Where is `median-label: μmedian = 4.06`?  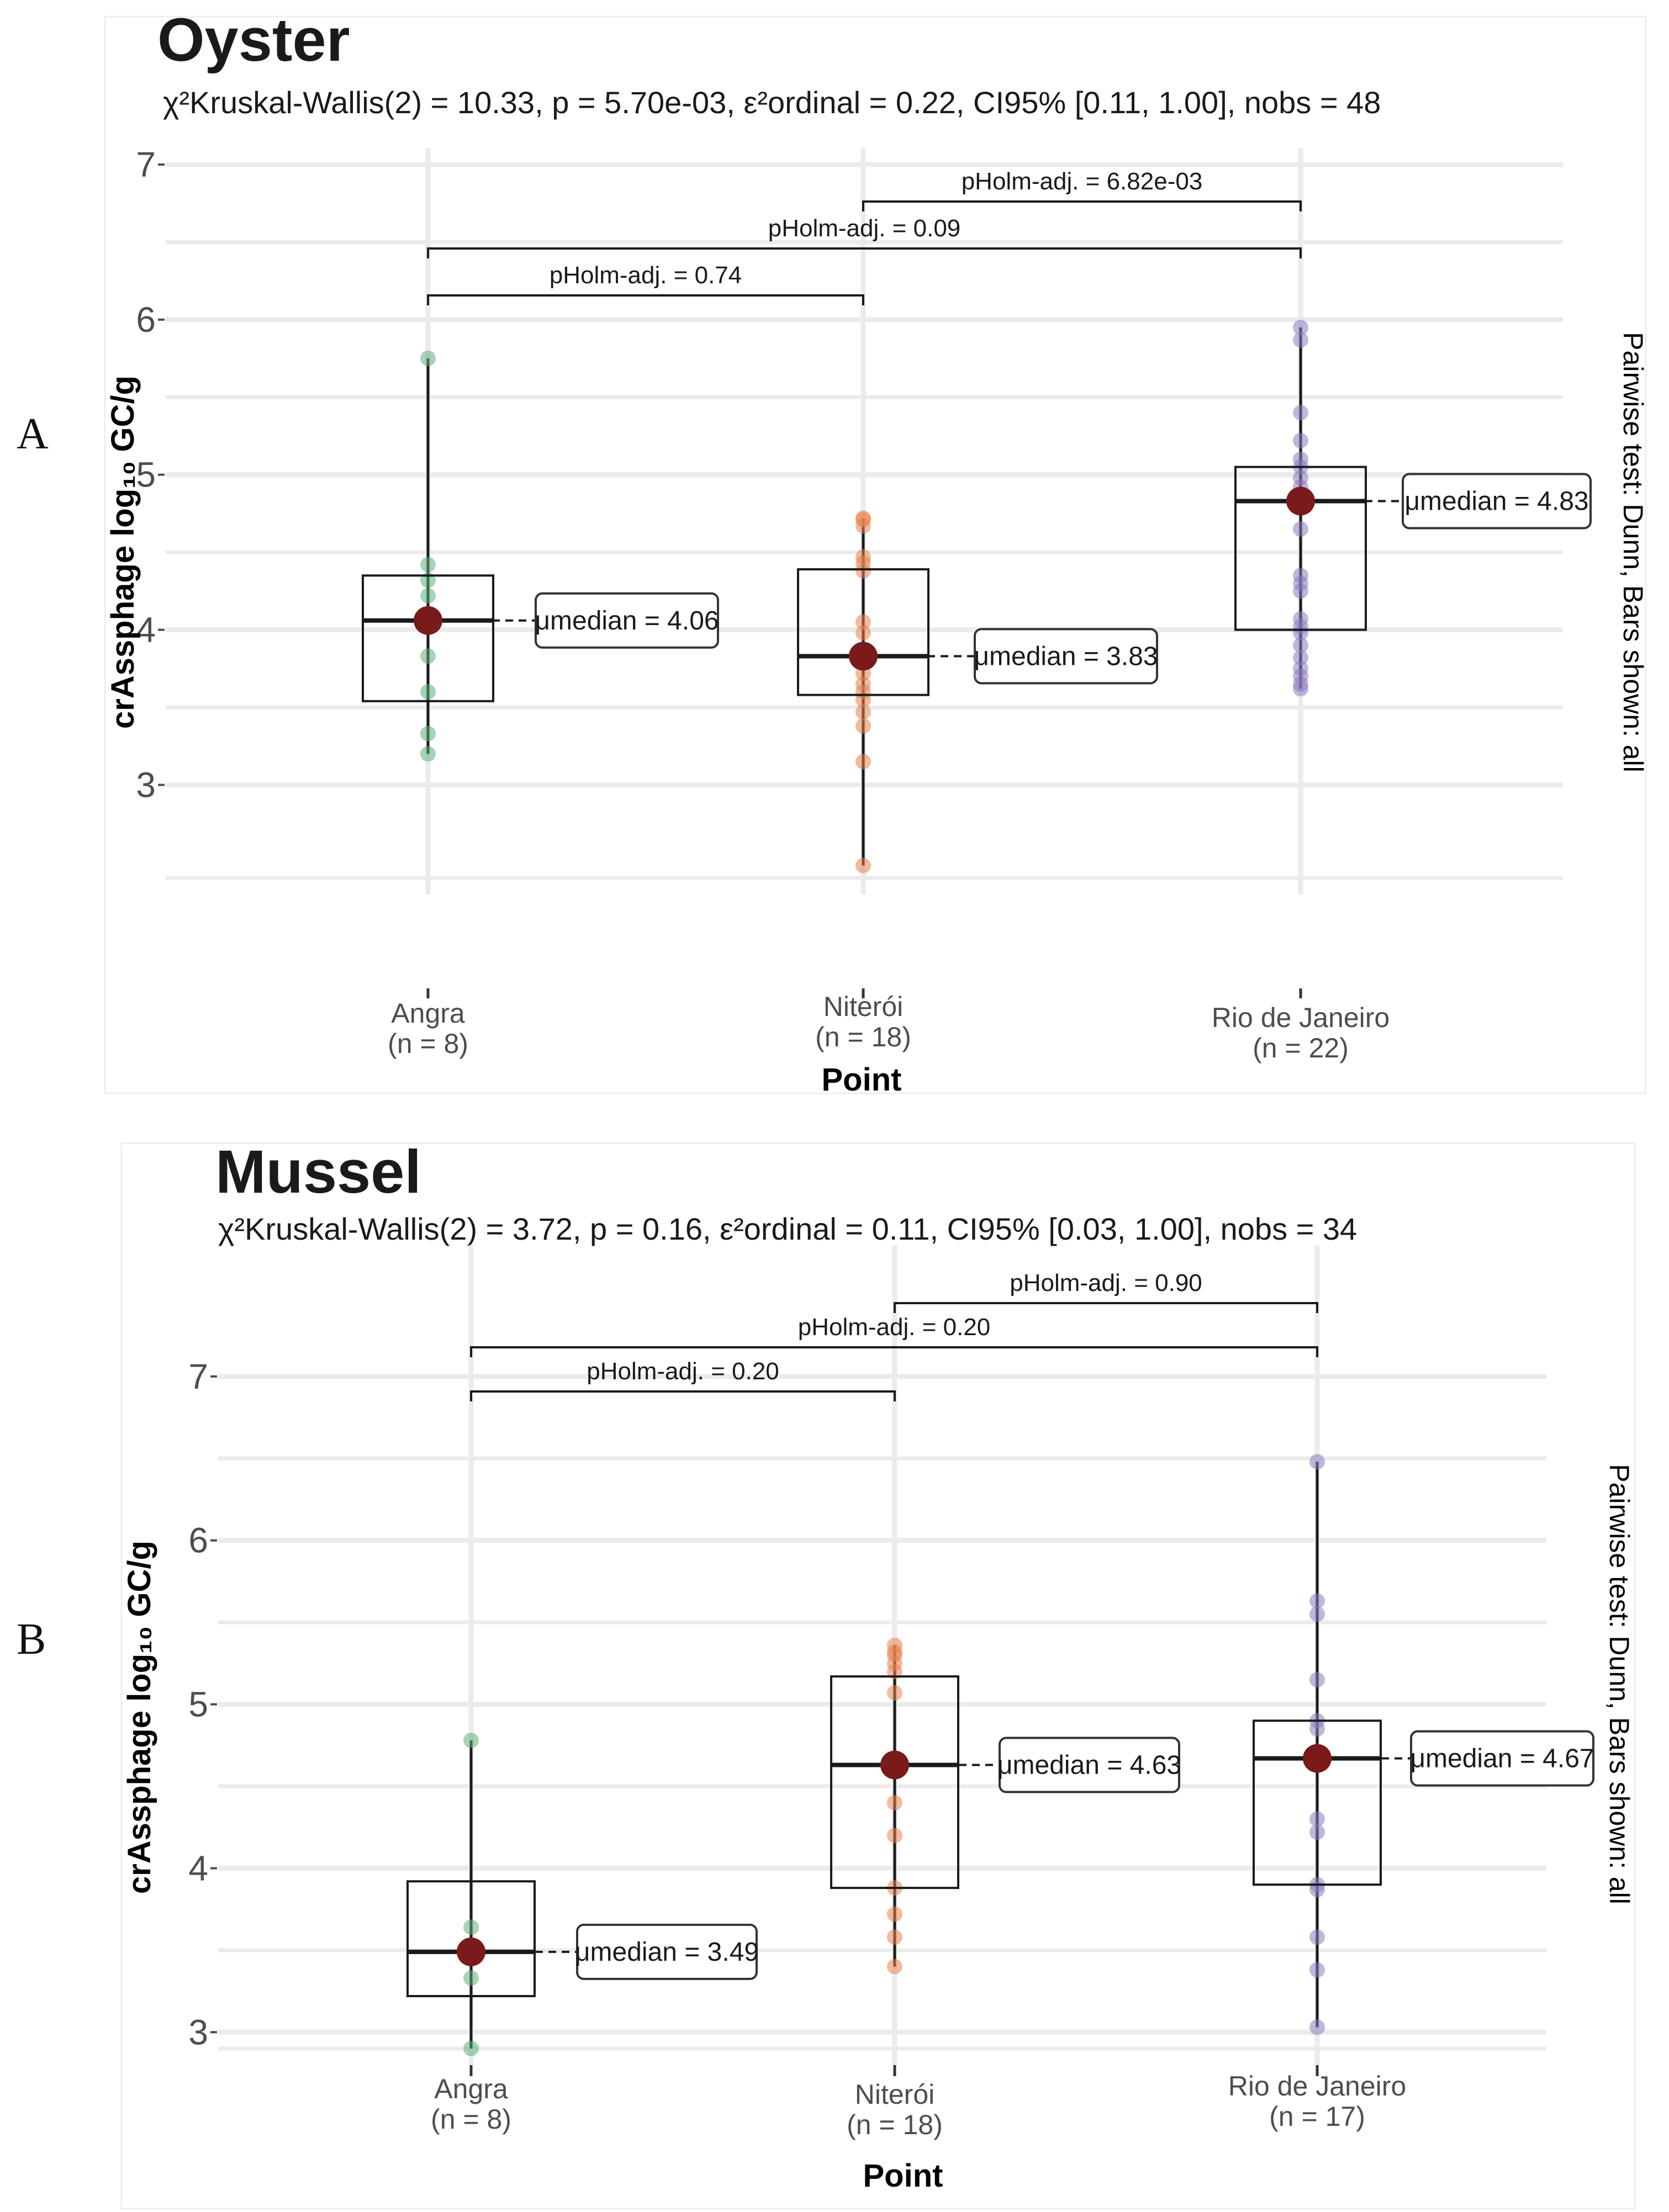
median-label: μmedian = 4.06 is located at coordinates (627, 621).